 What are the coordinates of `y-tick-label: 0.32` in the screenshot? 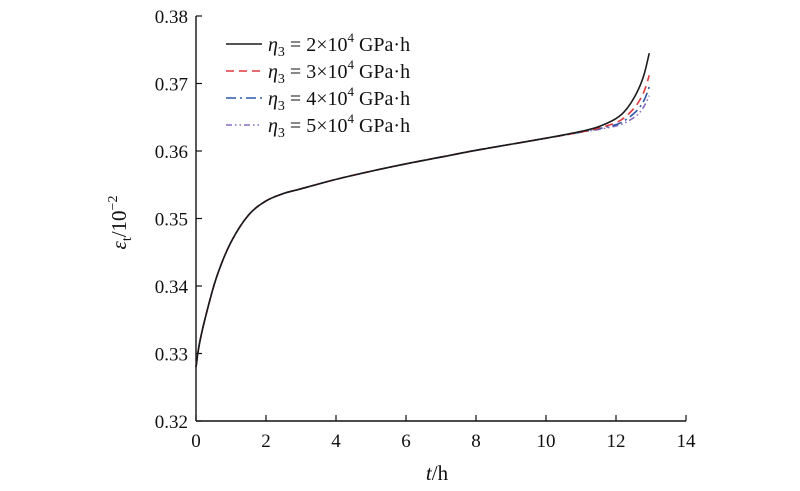 It's located at (171, 422).